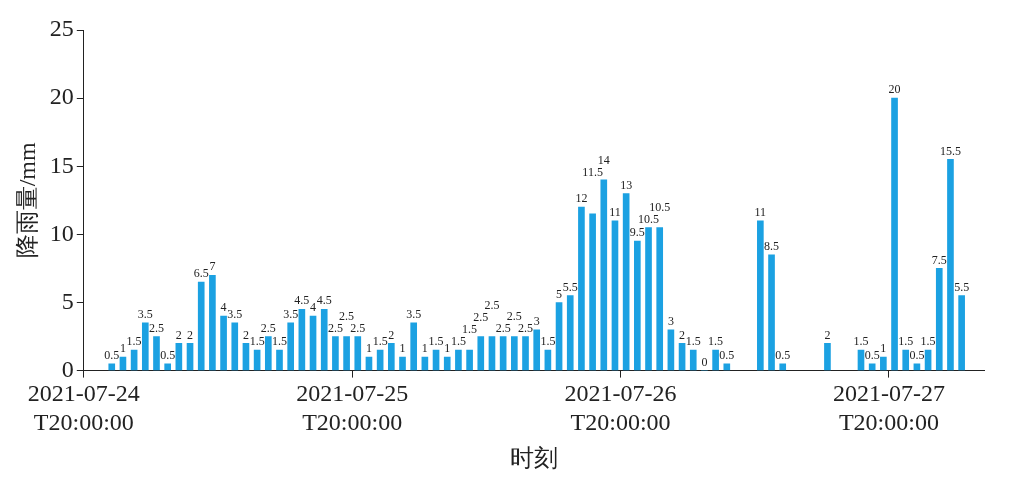  What do you see at coordinates (626, 184) in the screenshot?
I see `data-label: 13` at bounding box center [626, 184].